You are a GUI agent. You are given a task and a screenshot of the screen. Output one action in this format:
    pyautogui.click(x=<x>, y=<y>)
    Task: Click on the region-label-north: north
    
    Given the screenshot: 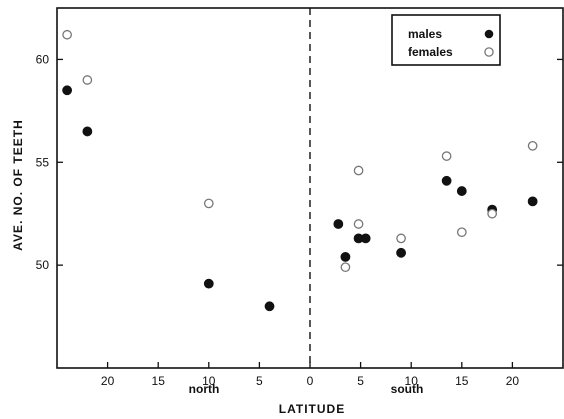 What is the action you would take?
    pyautogui.click(x=204, y=389)
    